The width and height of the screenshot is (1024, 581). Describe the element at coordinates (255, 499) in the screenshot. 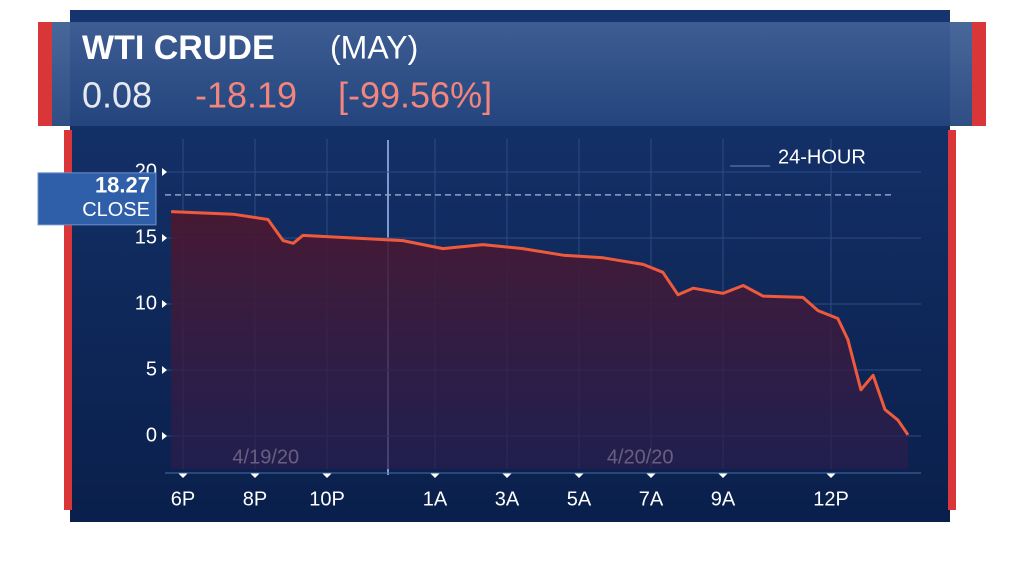

I see `x-tick-label: 8P` at that location.